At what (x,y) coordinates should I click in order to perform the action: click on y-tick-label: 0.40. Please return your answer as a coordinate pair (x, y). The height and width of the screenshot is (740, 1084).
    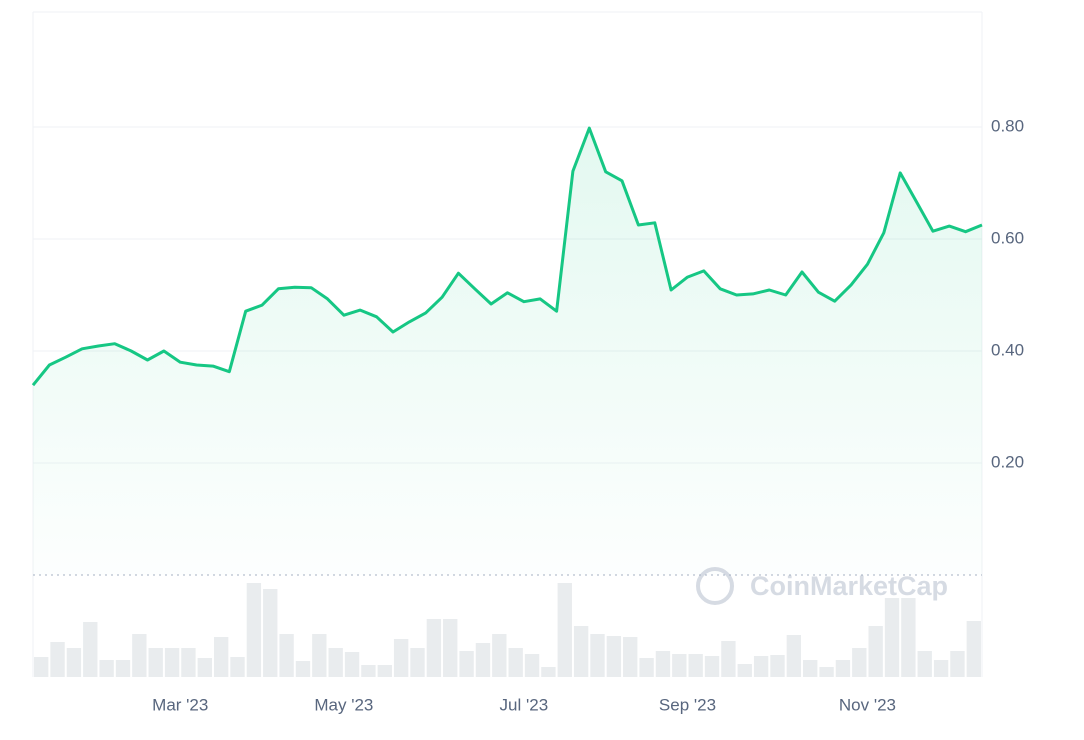
    Looking at the image, I should click on (1007, 349).